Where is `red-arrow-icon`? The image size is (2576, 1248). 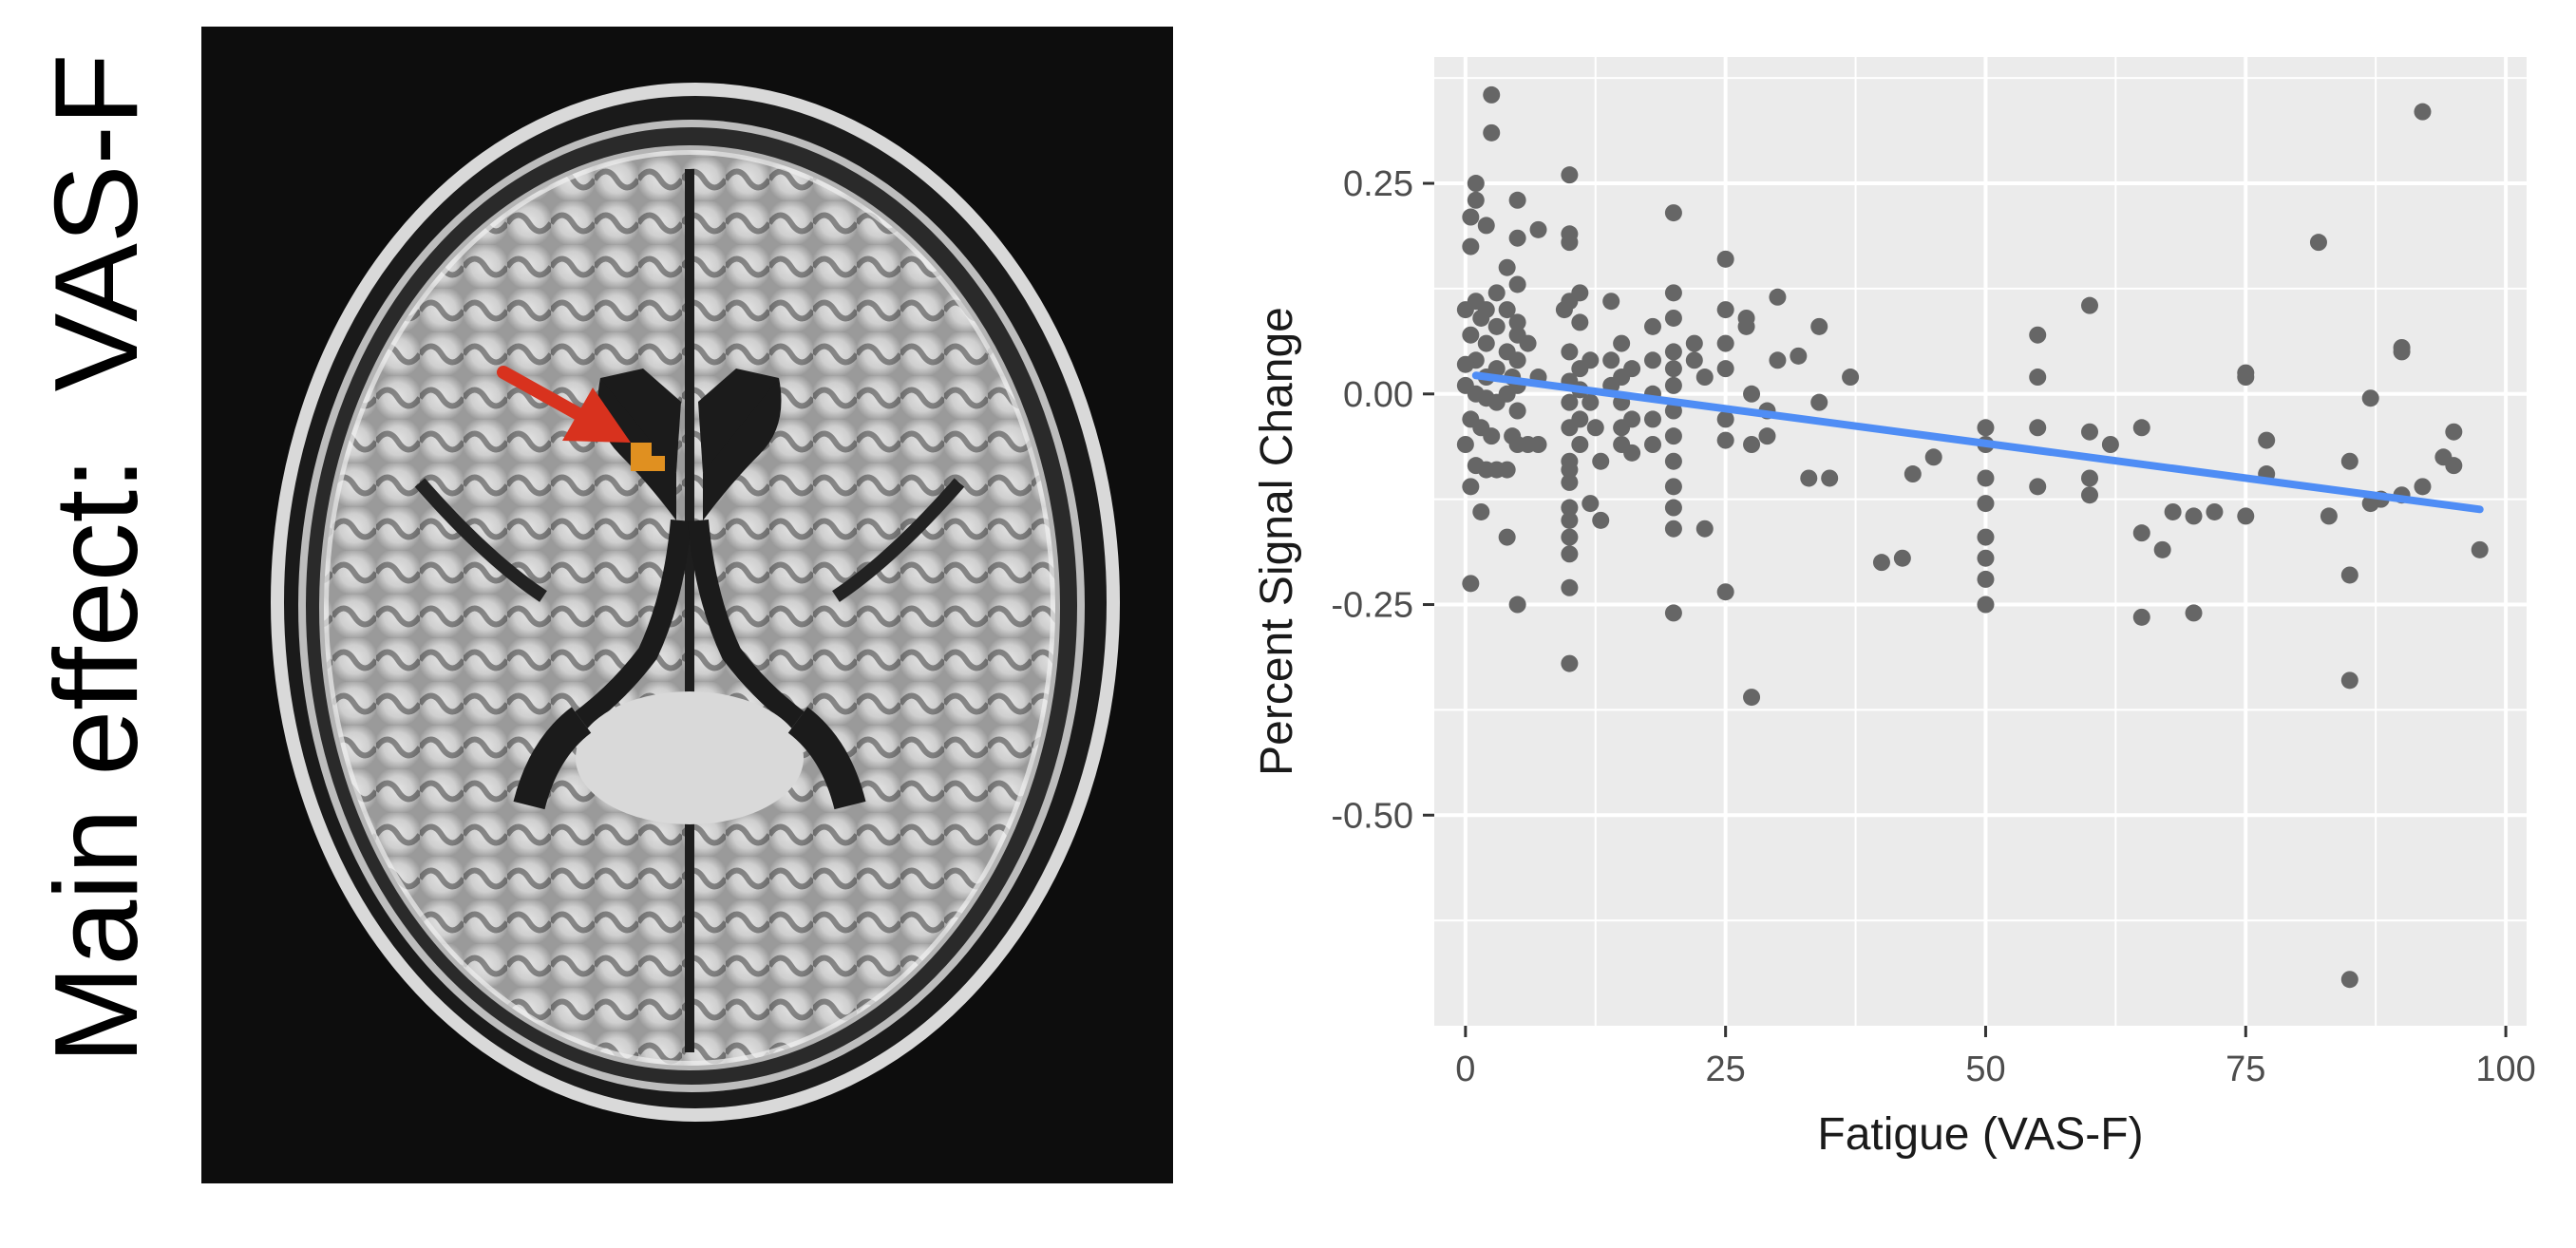 red-arrow-icon is located at coordinates (564, 404).